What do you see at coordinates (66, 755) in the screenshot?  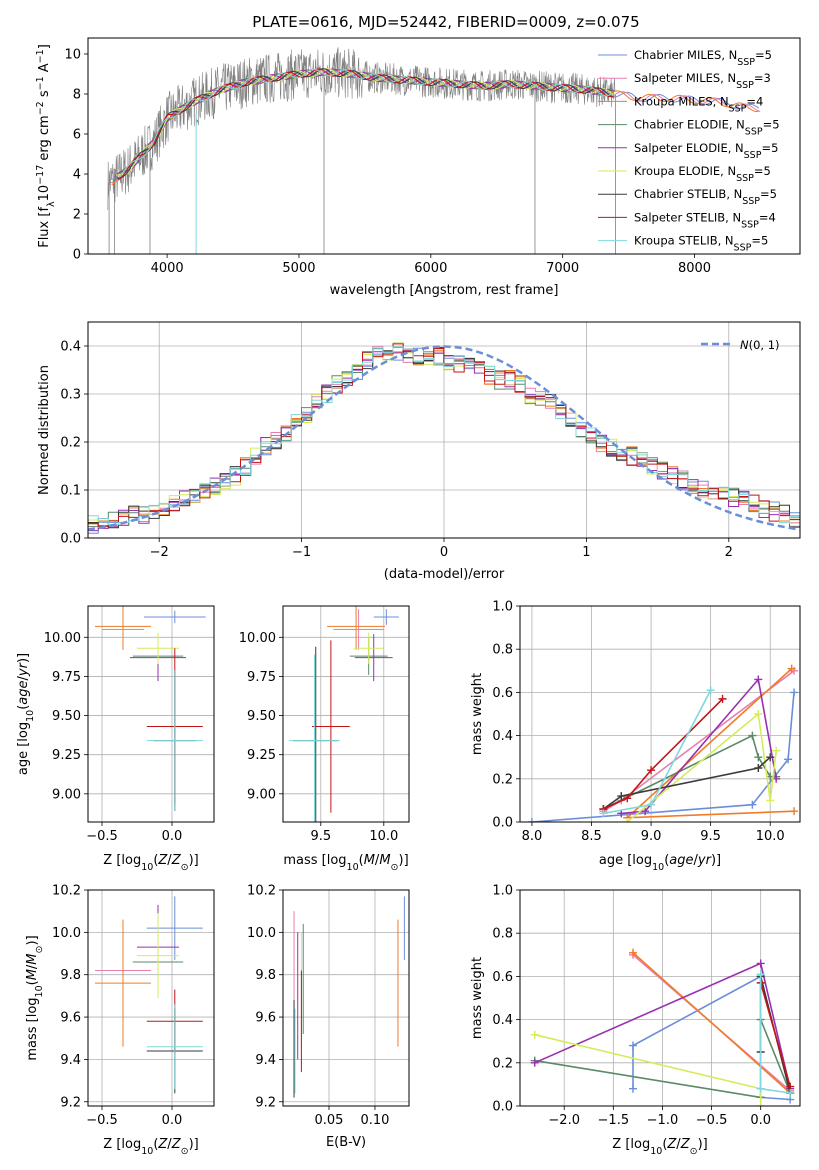 I see `y-tick-label: 9.25` at bounding box center [66, 755].